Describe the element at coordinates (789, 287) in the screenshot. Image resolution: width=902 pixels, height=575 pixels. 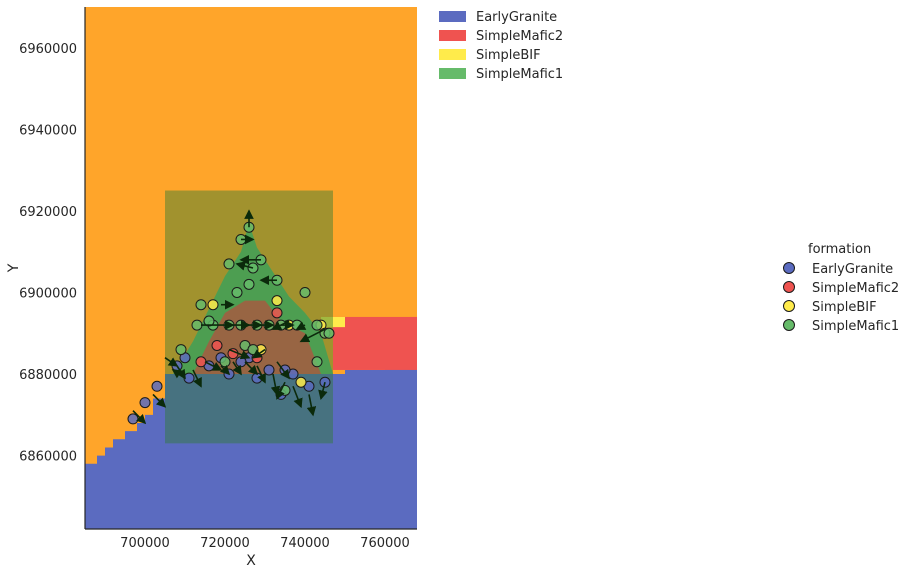
I see `points-legend-marker-simplemafic2` at that location.